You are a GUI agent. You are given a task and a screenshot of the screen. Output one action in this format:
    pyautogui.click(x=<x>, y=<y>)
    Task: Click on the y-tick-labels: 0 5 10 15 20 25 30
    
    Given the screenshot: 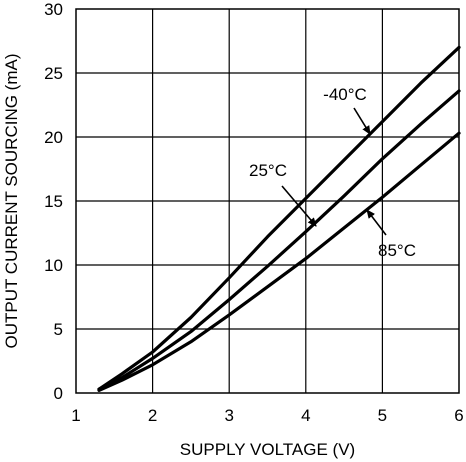 What is the action you would take?
    pyautogui.click(x=53, y=201)
    